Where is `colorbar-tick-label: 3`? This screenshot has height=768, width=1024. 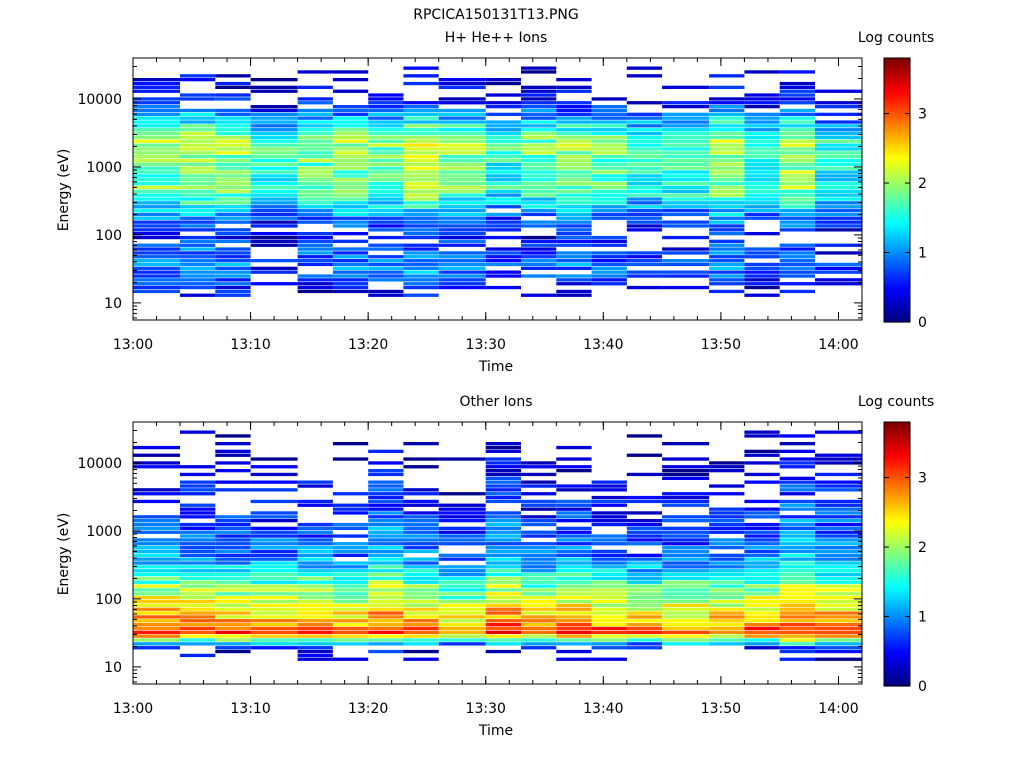
colorbar-tick-label: 3 is located at coordinates (922, 479).